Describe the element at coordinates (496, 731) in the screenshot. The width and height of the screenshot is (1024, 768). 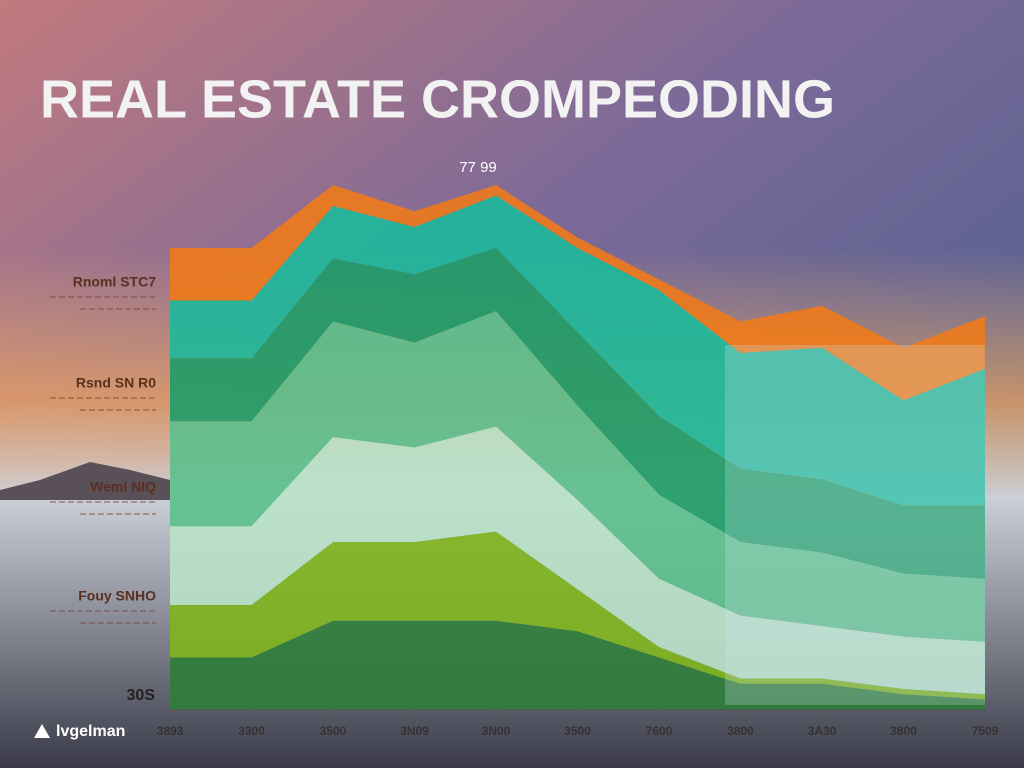
I see `x-tick-label: 3N00` at that location.